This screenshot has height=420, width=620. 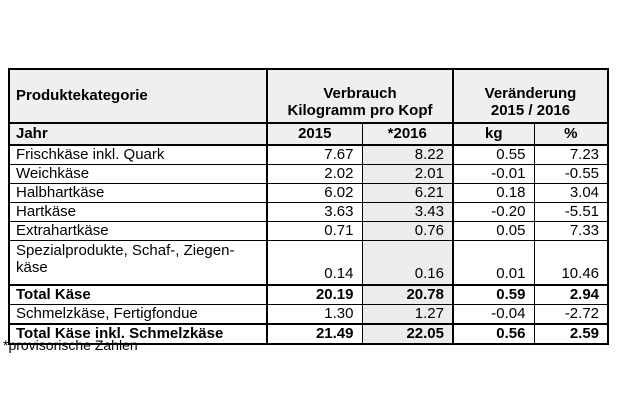 I want to click on table-row: Hartkäse 3.63 3.43 -0.20 -5.51, so click(x=308, y=212).